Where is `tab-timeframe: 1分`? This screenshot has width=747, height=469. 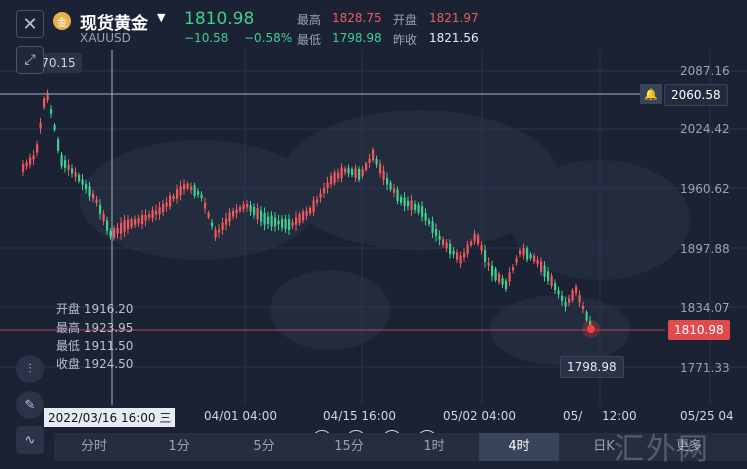
tab-timeframe: 1分 is located at coordinates (179, 446).